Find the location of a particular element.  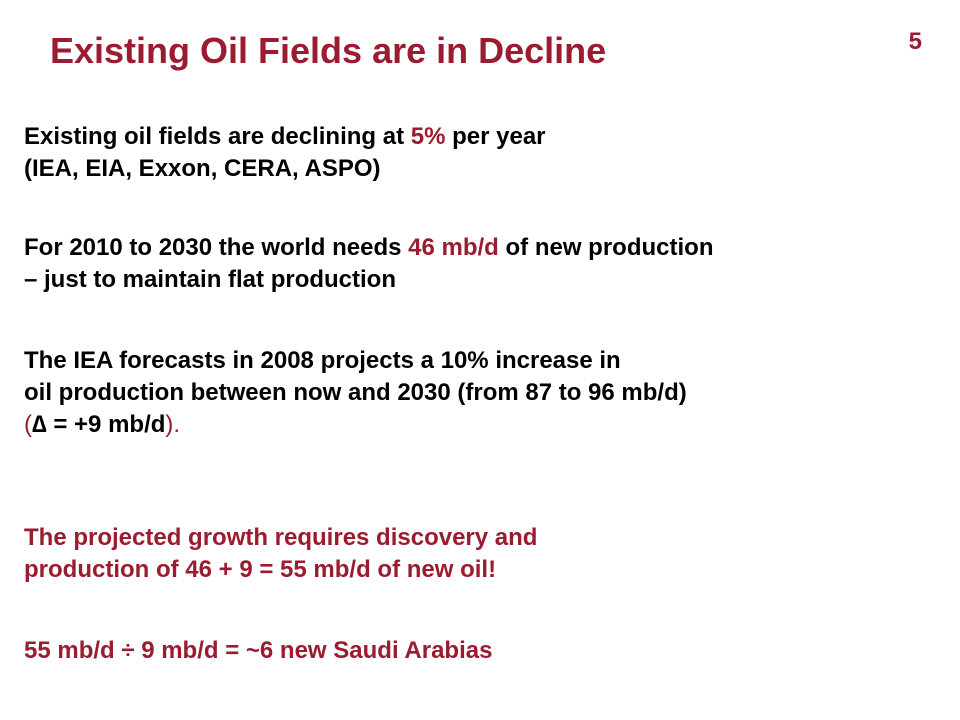

saudi-arabias-line: 55 mb/d ÷ 9 mb/d = ~6 new Saudi Arabias is located at coordinates (258, 650).